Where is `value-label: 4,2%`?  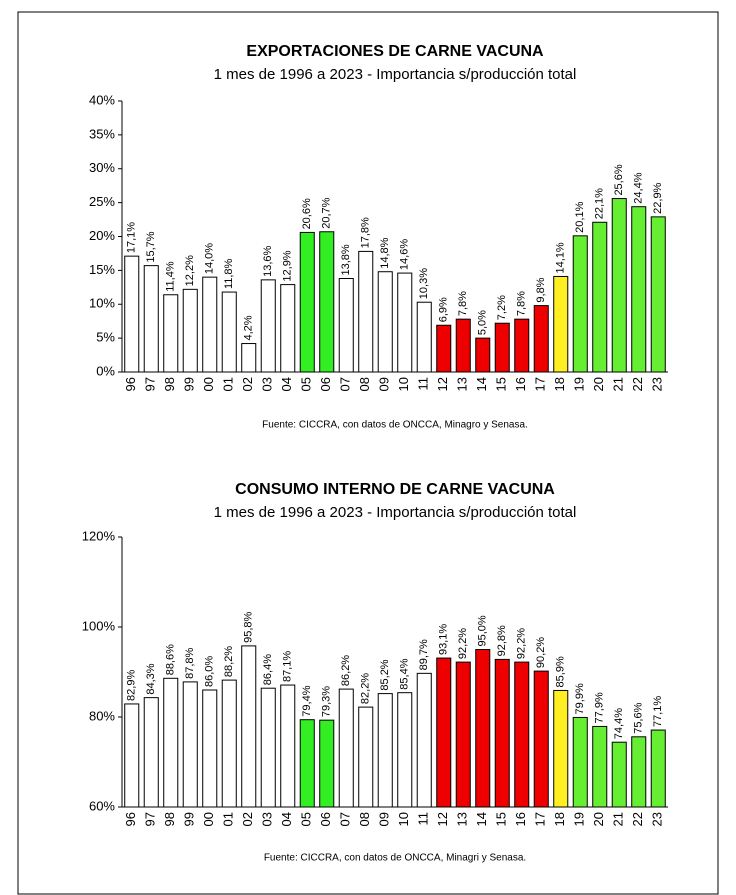 value-label: 4,2% is located at coordinates (249, 327).